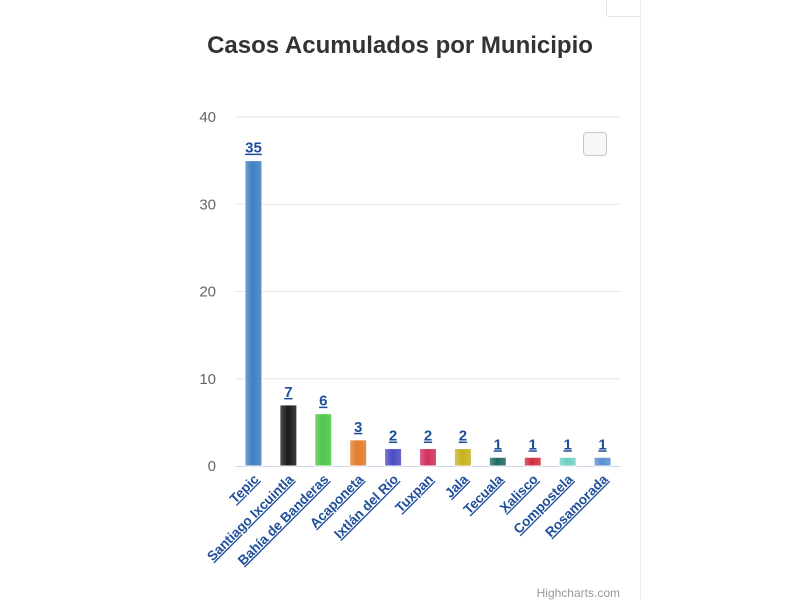 The width and height of the screenshot is (800, 600). What do you see at coordinates (595, 144) in the screenshot?
I see `chart-menu-button` at bounding box center [595, 144].